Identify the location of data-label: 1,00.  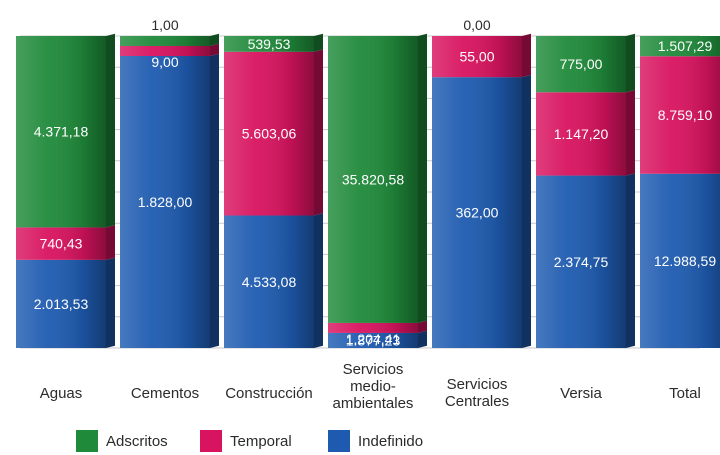
(164, 25).